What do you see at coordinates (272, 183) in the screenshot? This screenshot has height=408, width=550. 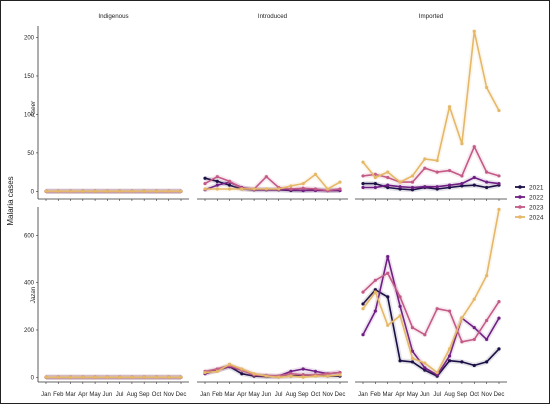 I see `series-line-2023` at bounding box center [272, 183].